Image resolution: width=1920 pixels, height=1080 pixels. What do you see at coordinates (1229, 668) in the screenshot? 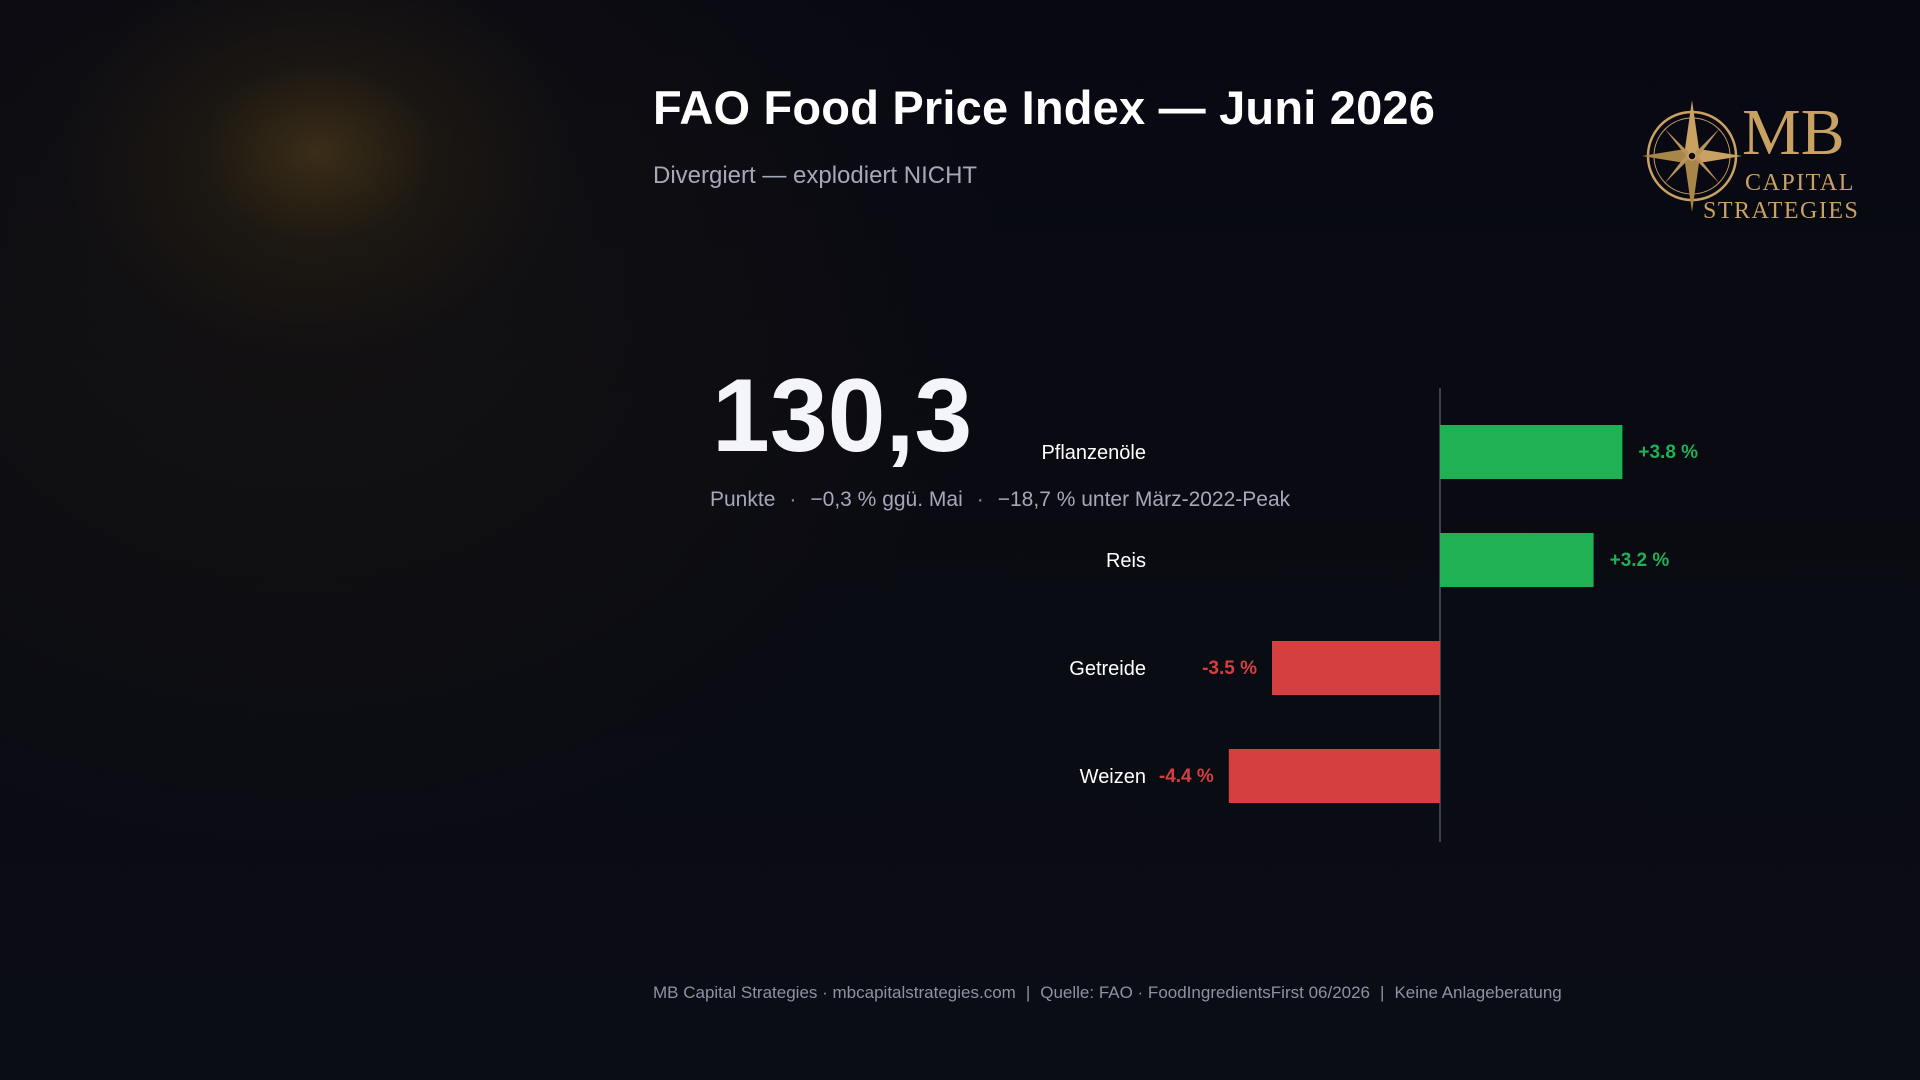
I see `value-label: -3.5 %` at bounding box center [1229, 668].